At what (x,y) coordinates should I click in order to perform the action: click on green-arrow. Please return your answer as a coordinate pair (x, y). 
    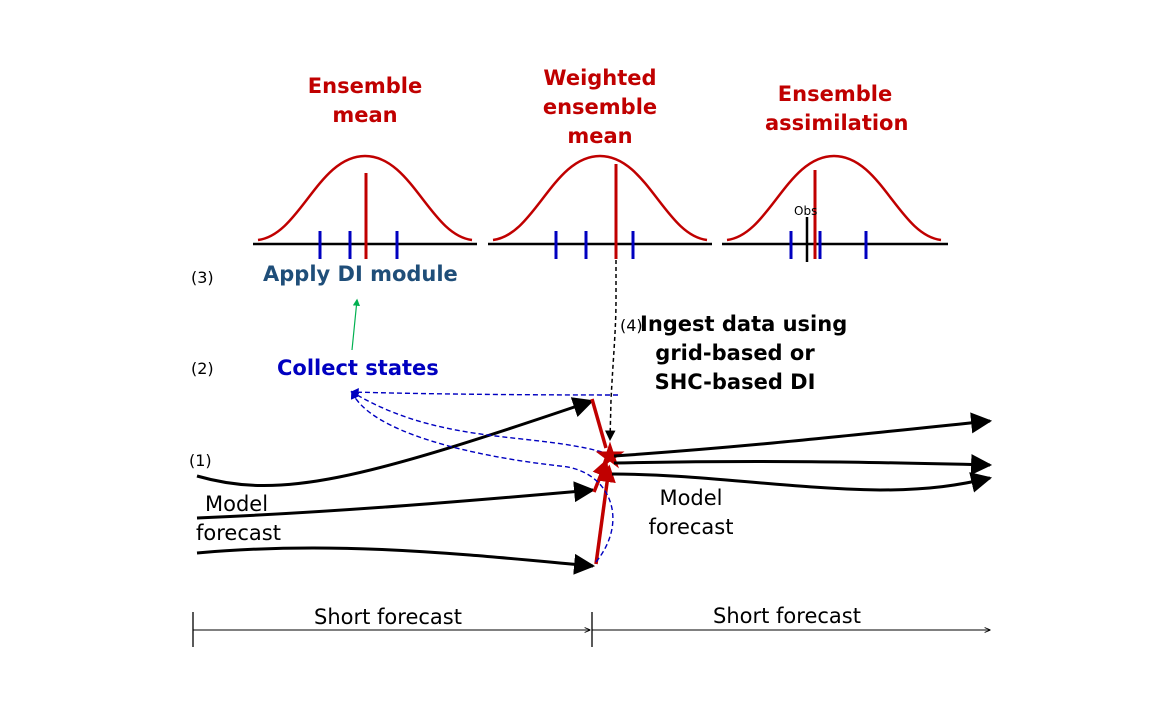
    Looking at the image, I should click on (356, 324).